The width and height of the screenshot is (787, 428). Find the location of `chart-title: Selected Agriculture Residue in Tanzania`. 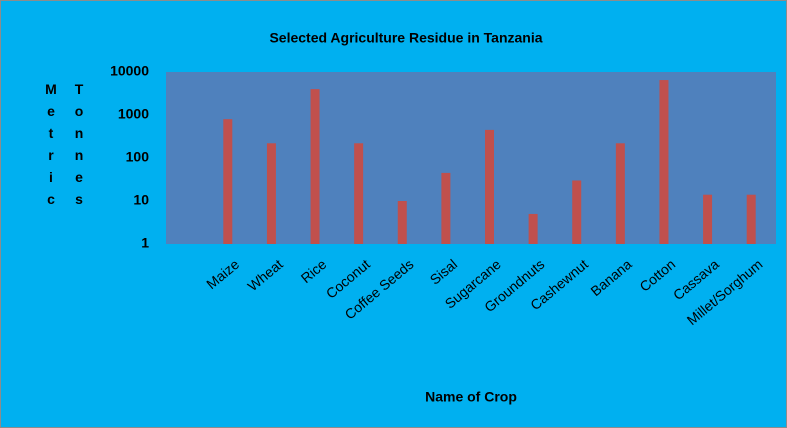

chart-title: Selected Agriculture Residue in Tanzania is located at coordinates (405, 38).